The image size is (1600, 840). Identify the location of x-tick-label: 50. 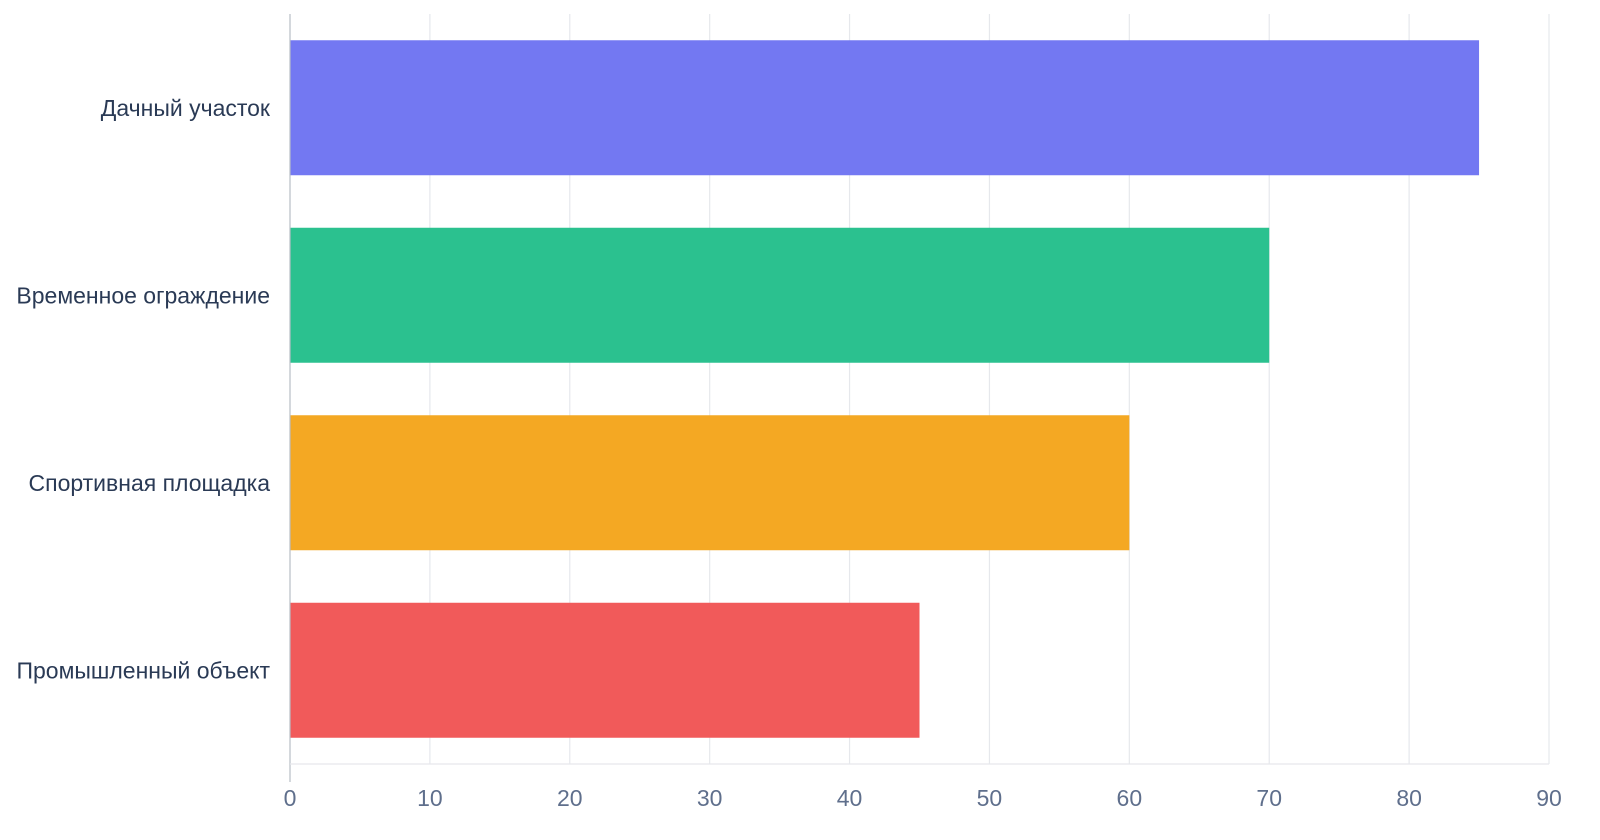
(990, 798).